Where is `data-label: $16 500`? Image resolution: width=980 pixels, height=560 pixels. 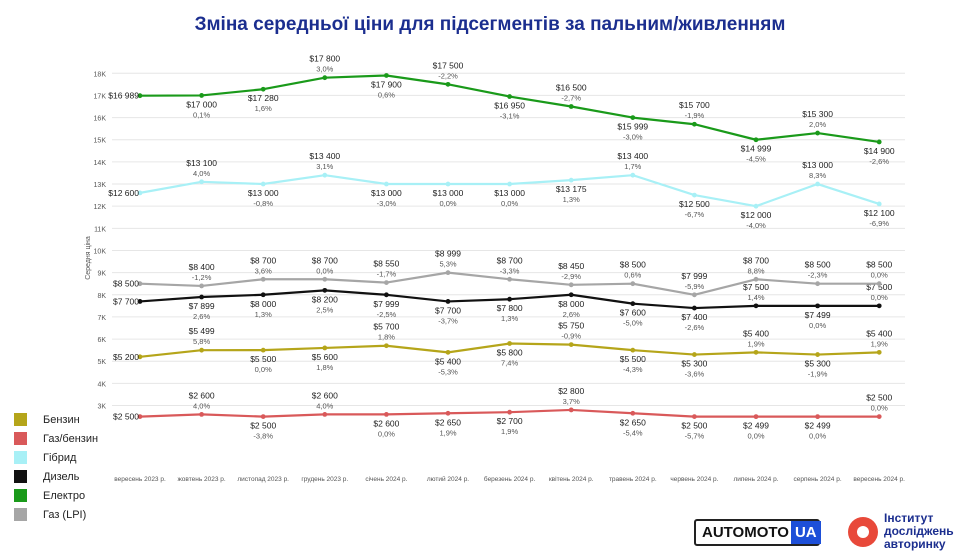 data-label: $16 500 is located at coordinates (571, 88).